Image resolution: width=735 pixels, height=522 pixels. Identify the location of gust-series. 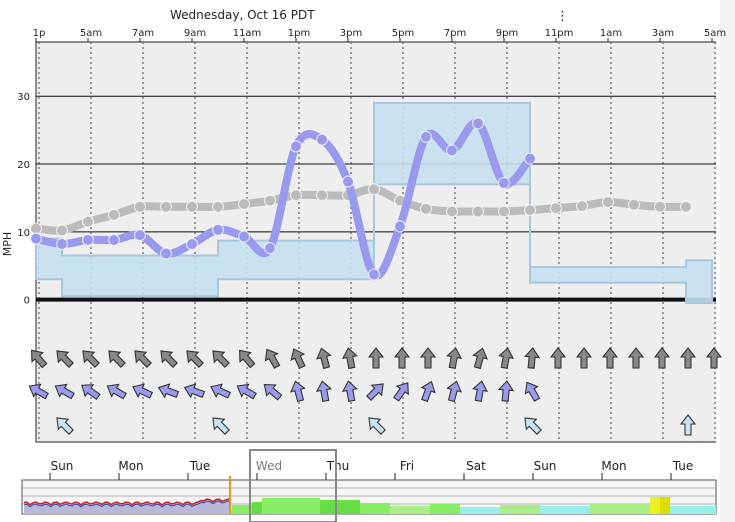
(361, 210).